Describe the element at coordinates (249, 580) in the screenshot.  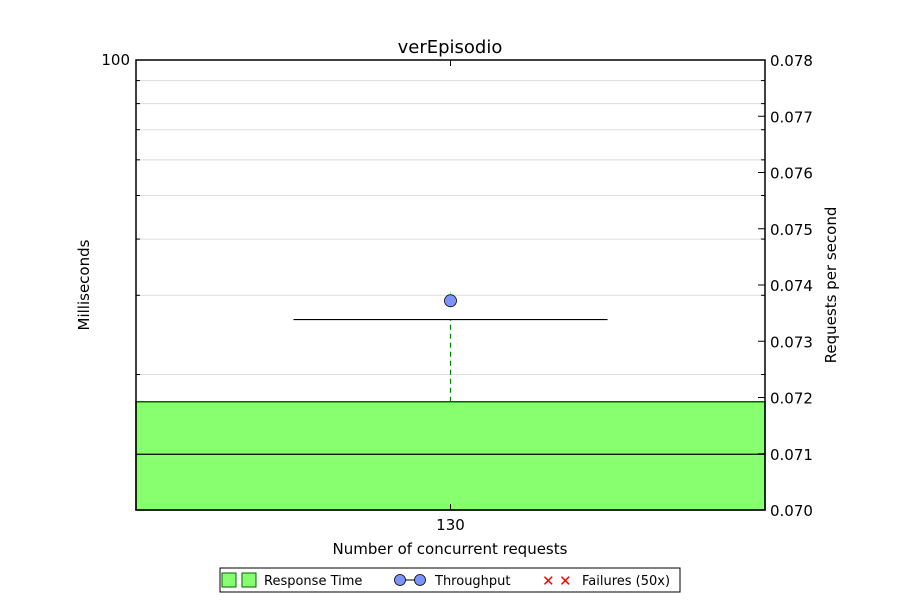
I see `legend-response-time-marker-b` at that location.